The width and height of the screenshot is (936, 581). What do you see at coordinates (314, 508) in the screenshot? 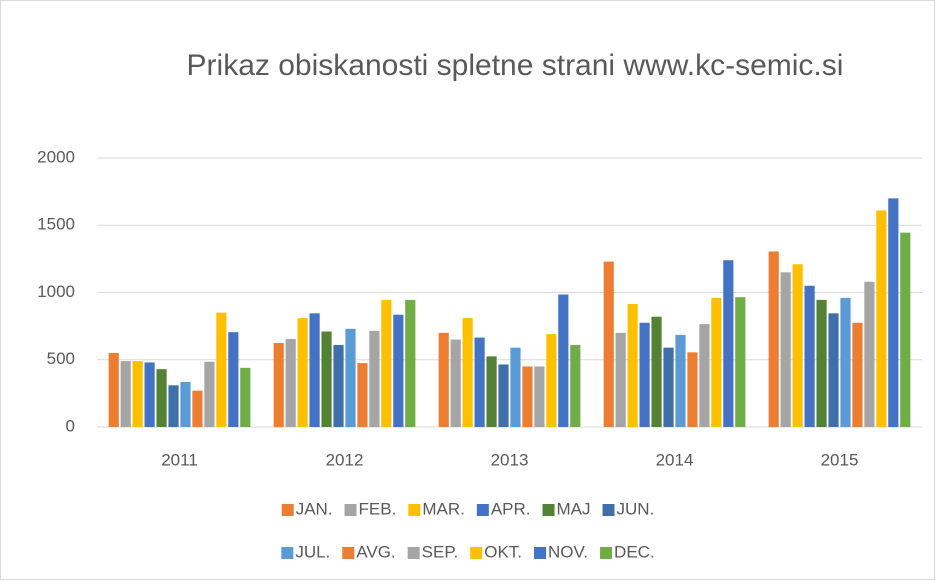
I see `legend-label: JAN.` at bounding box center [314, 508].